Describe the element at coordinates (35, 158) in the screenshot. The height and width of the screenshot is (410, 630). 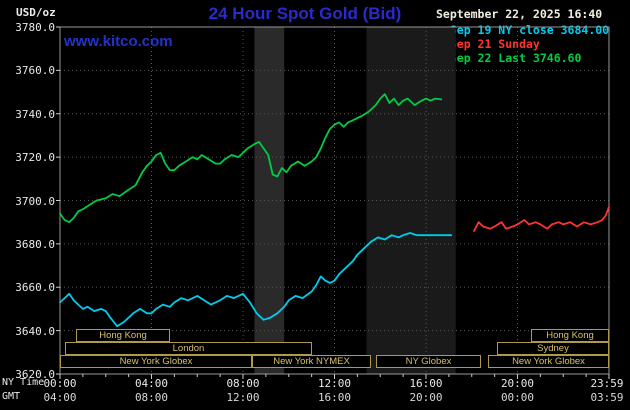
I see `y-axis-label: 3720.0` at that location.